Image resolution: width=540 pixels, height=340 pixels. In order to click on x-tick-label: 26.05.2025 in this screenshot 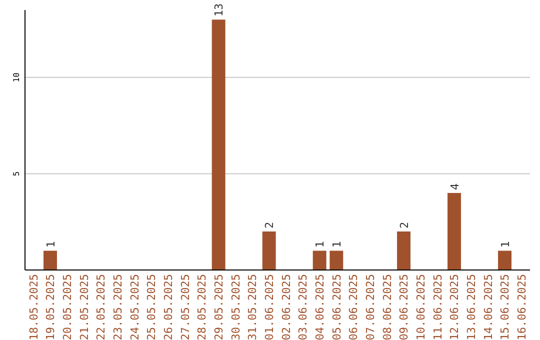, I will do `click(168, 307)`.